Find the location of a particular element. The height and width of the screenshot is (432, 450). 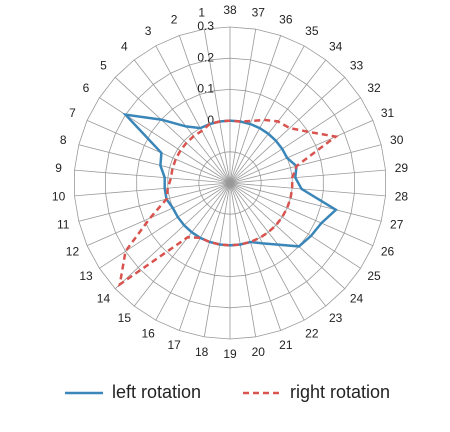

category-label: 17 is located at coordinates (174, 345).